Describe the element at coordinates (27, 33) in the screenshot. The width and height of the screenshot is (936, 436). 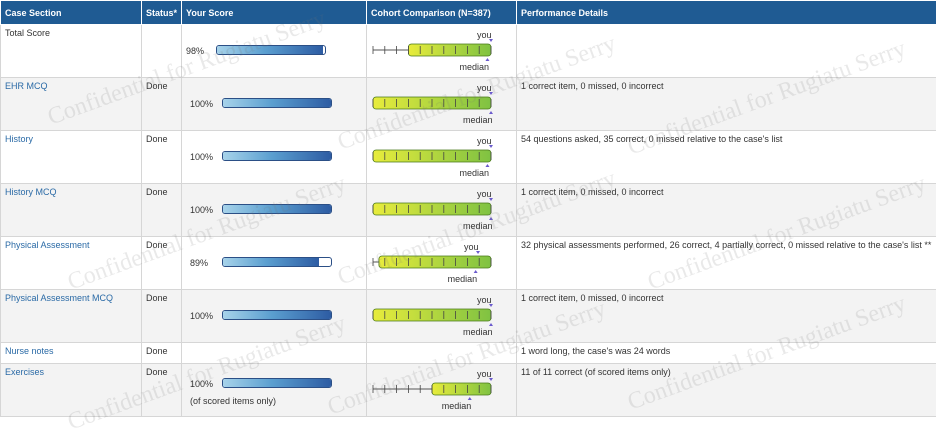
I see `case-section-label: Total Score` at that location.